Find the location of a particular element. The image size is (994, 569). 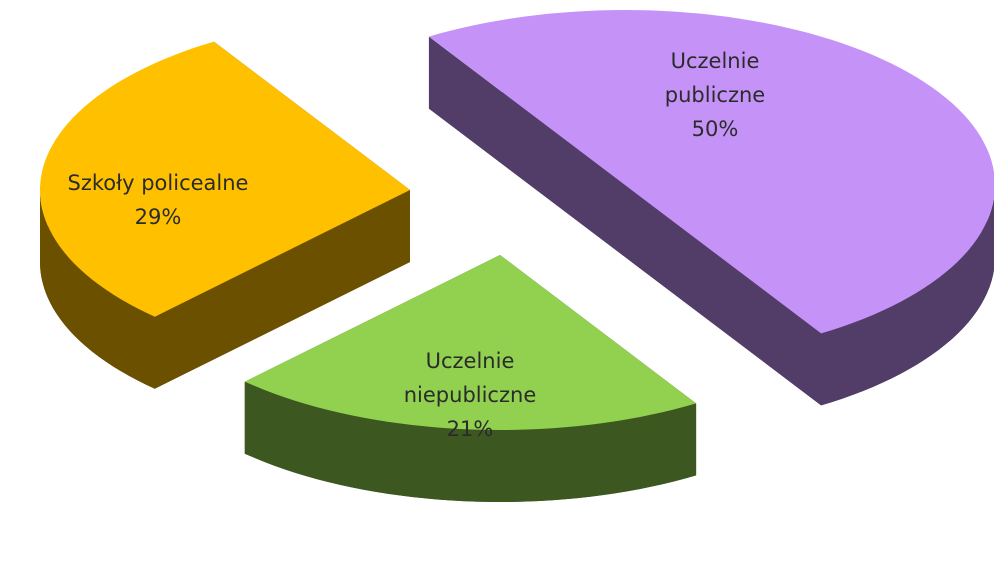

value-label: 21% is located at coordinates (470, 429).